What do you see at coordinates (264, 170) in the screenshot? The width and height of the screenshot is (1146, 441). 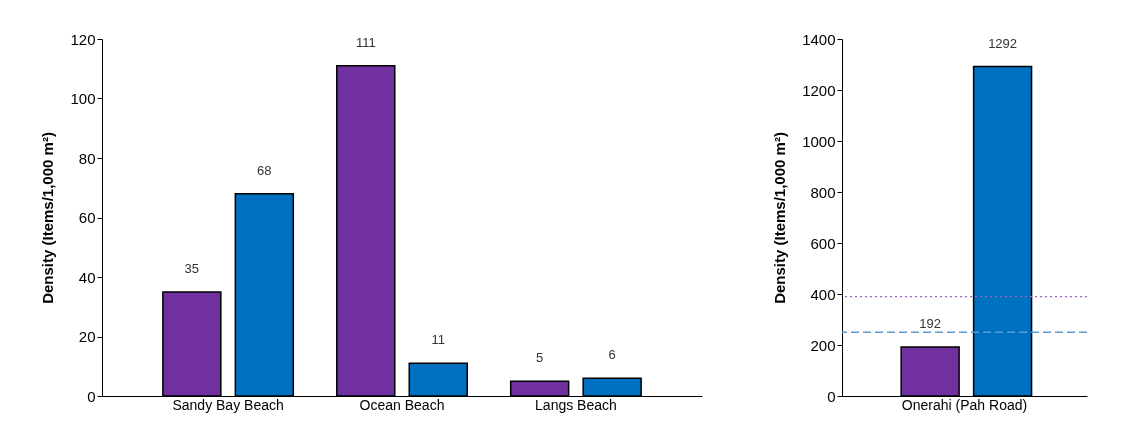 I see `data-label: 68` at bounding box center [264, 170].